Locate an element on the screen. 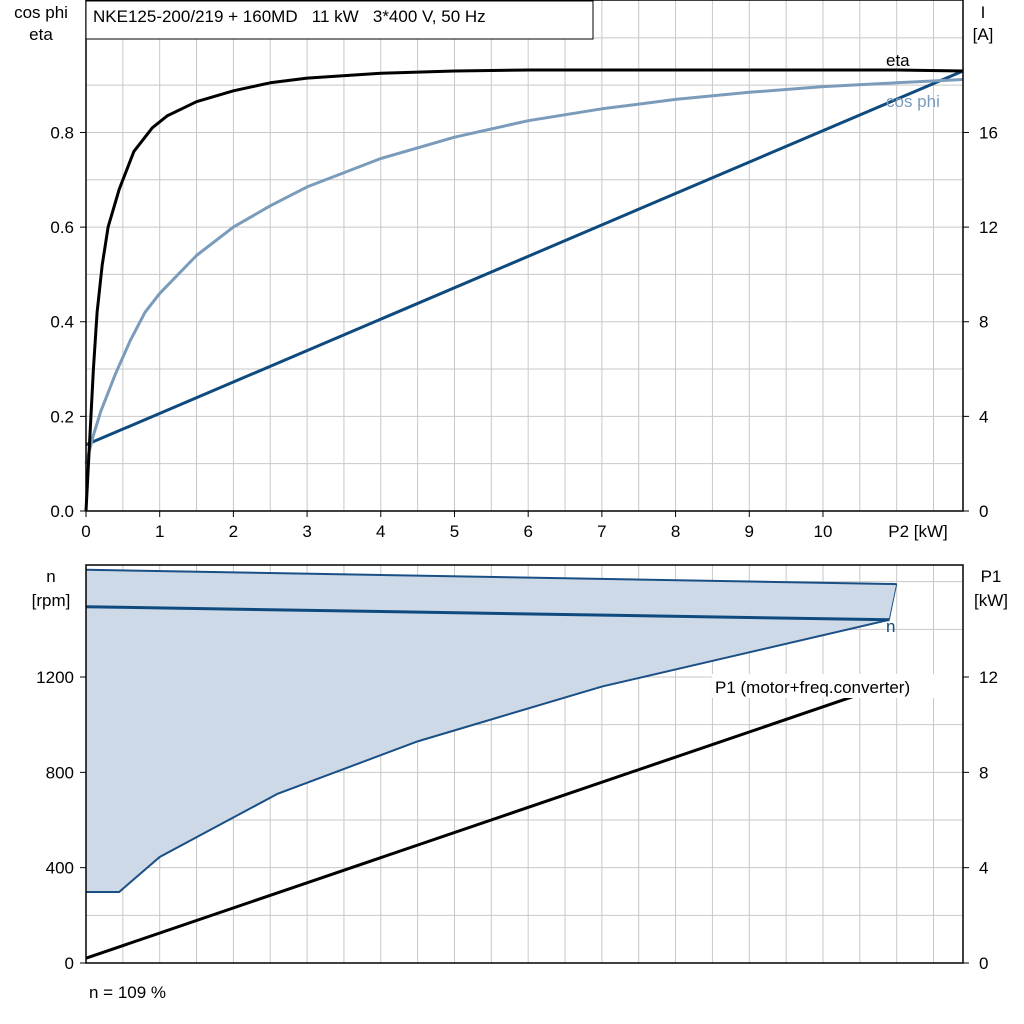 The height and width of the screenshot is (1024, 1024). lower-right-axis-label-1: P1 is located at coordinates (991, 576).